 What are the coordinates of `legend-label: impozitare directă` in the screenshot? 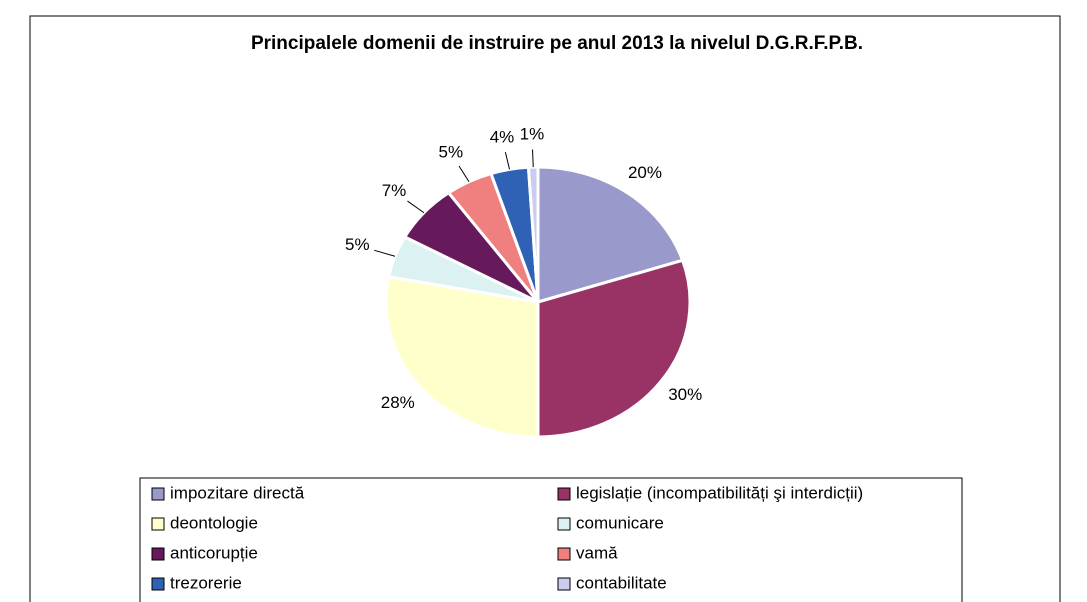 It's located at (237, 492).